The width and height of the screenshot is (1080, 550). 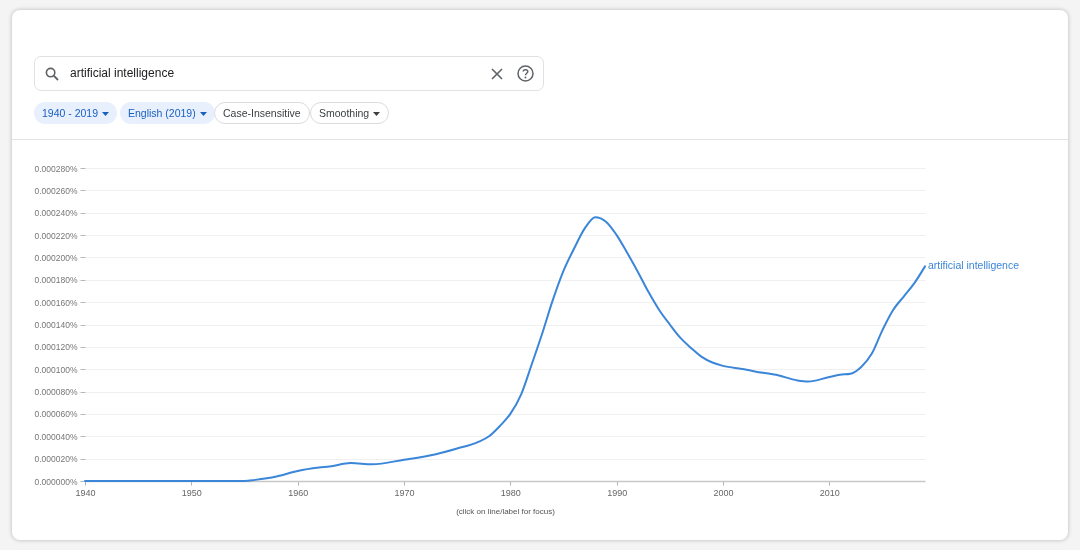 I want to click on text: (click on line/label for focus), so click(x=506, y=511).